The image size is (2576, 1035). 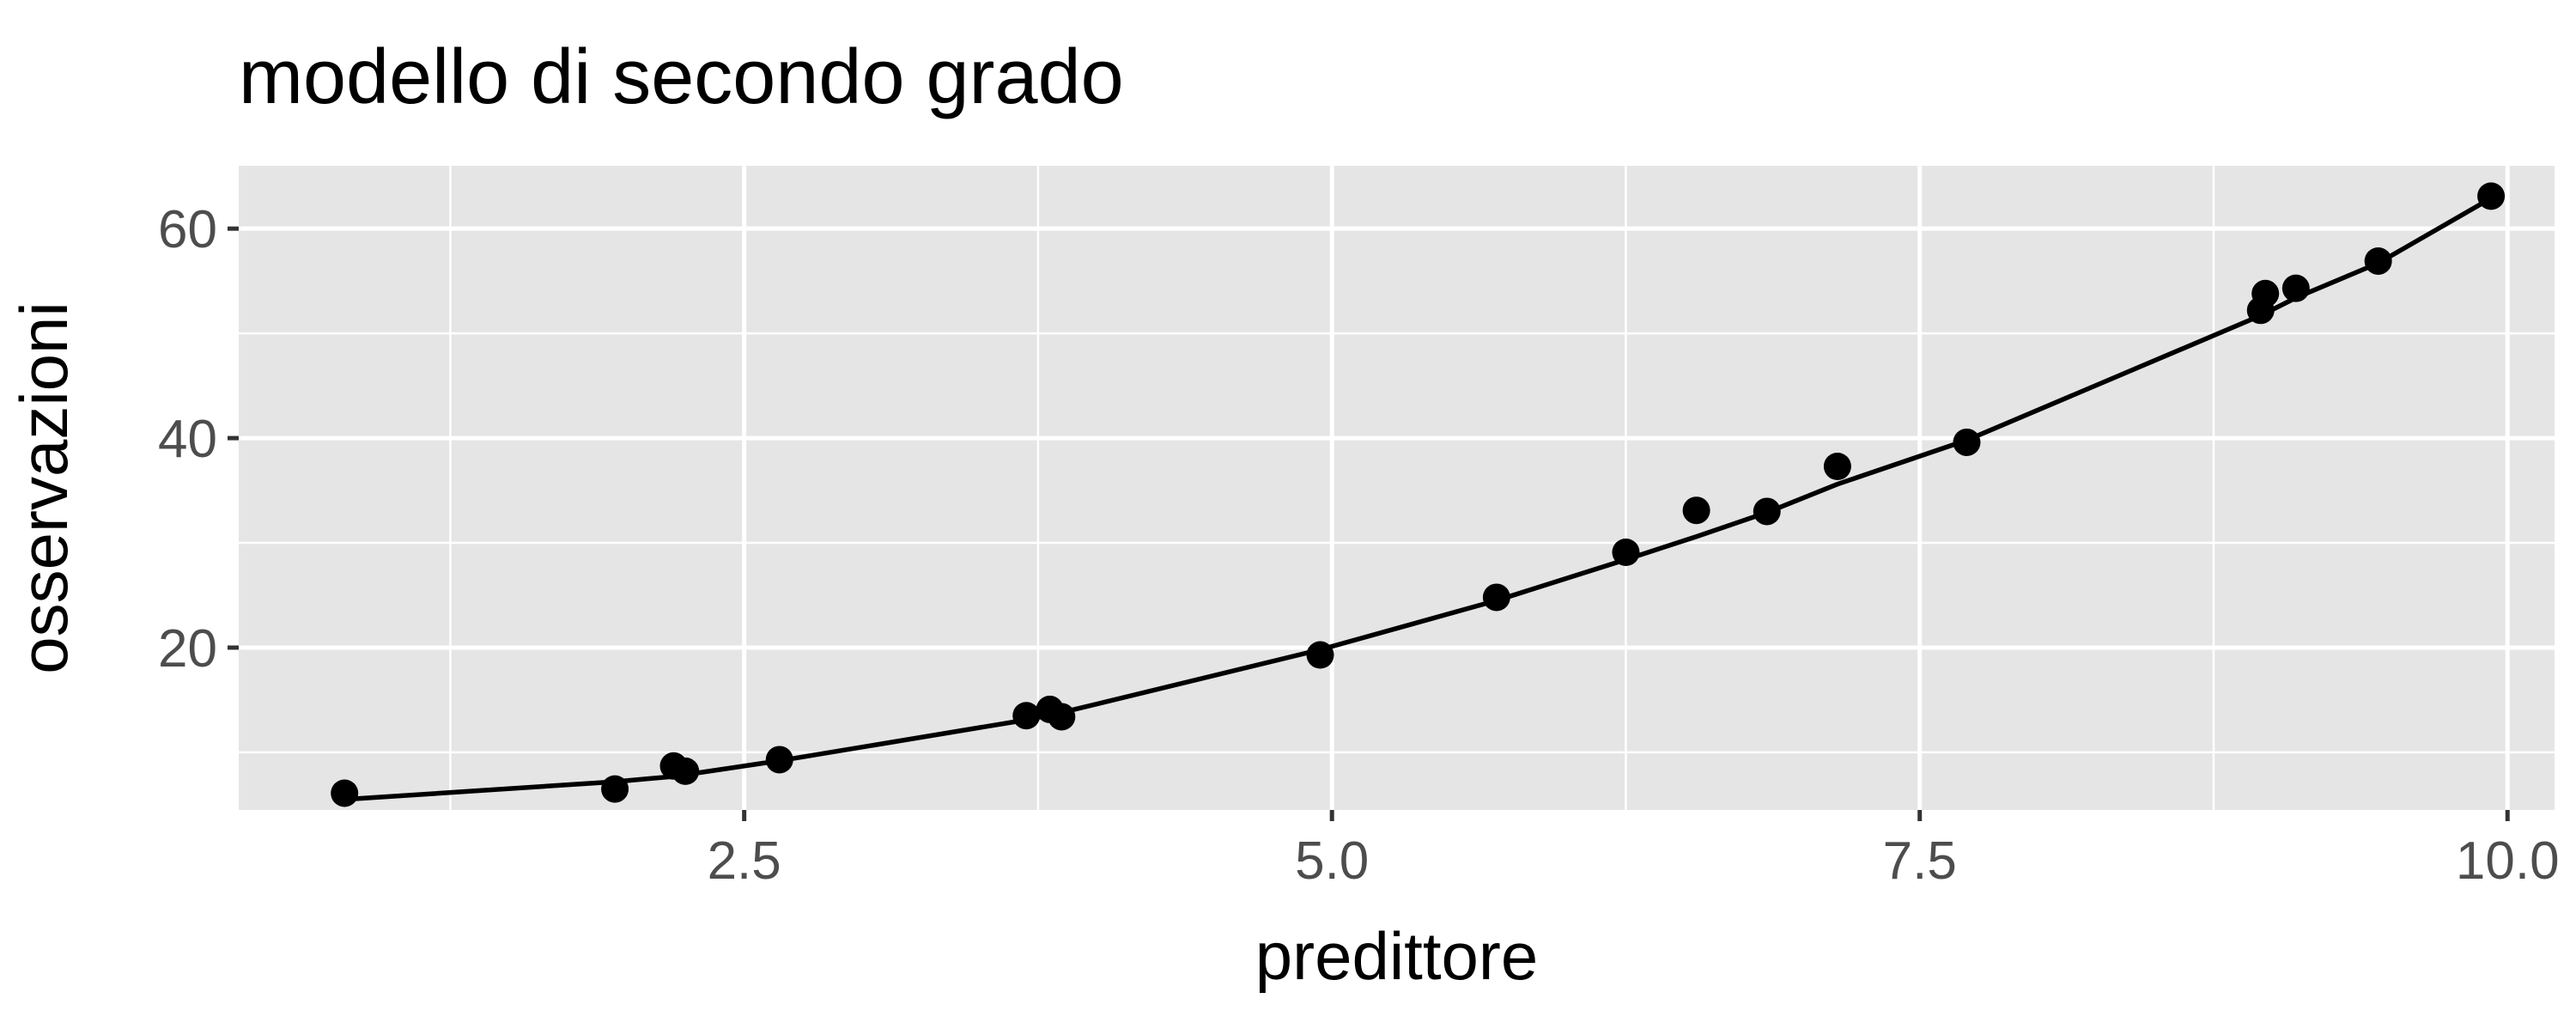 I want to click on y-tick-label: 20, so click(x=187, y=649).